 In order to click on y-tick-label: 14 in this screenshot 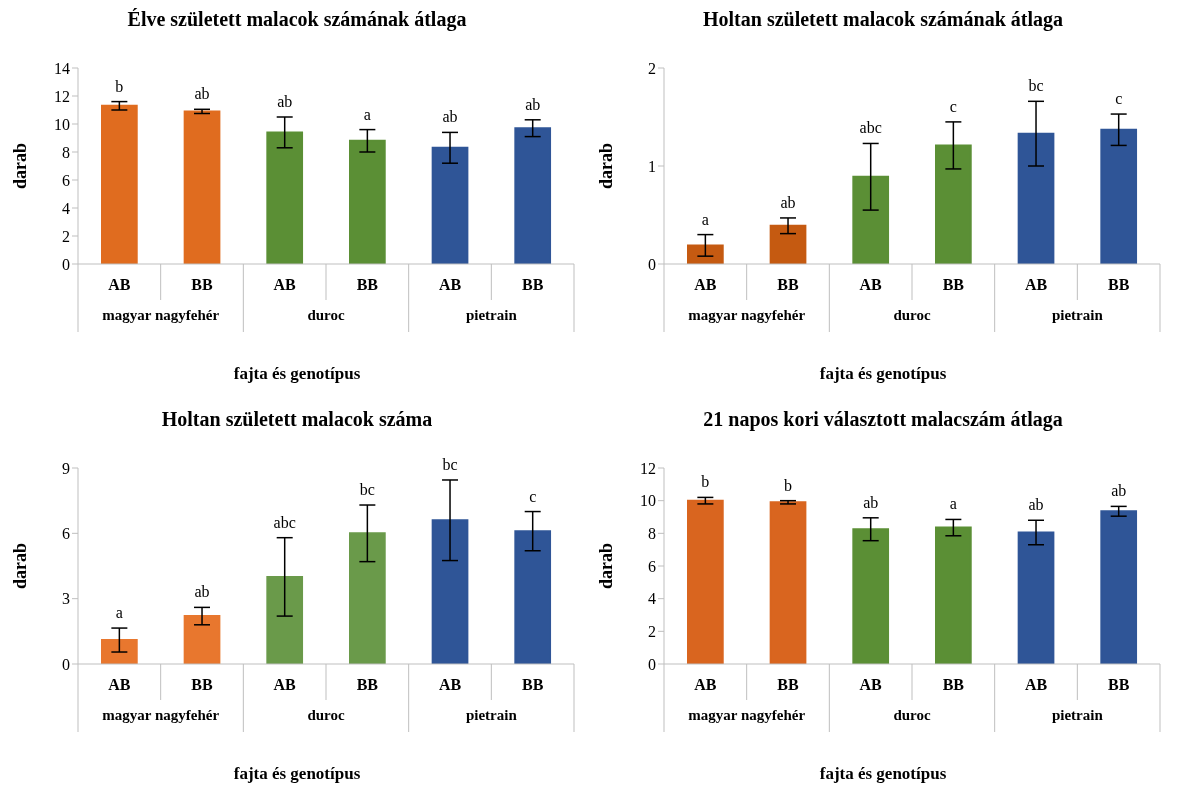, I will do `click(62, 68)`.